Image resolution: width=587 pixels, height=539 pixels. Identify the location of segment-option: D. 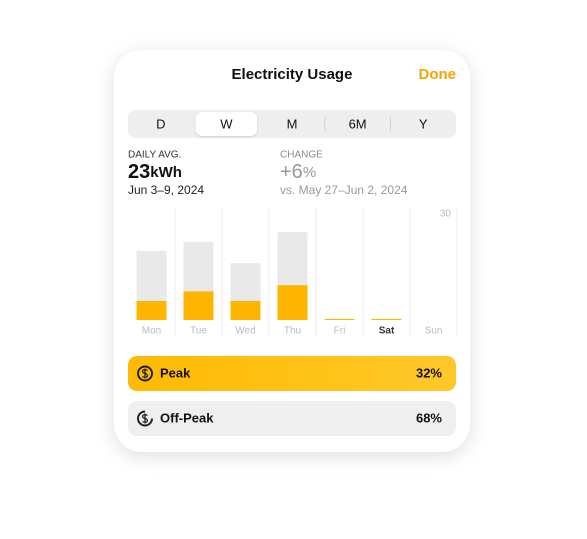
(160, 123).